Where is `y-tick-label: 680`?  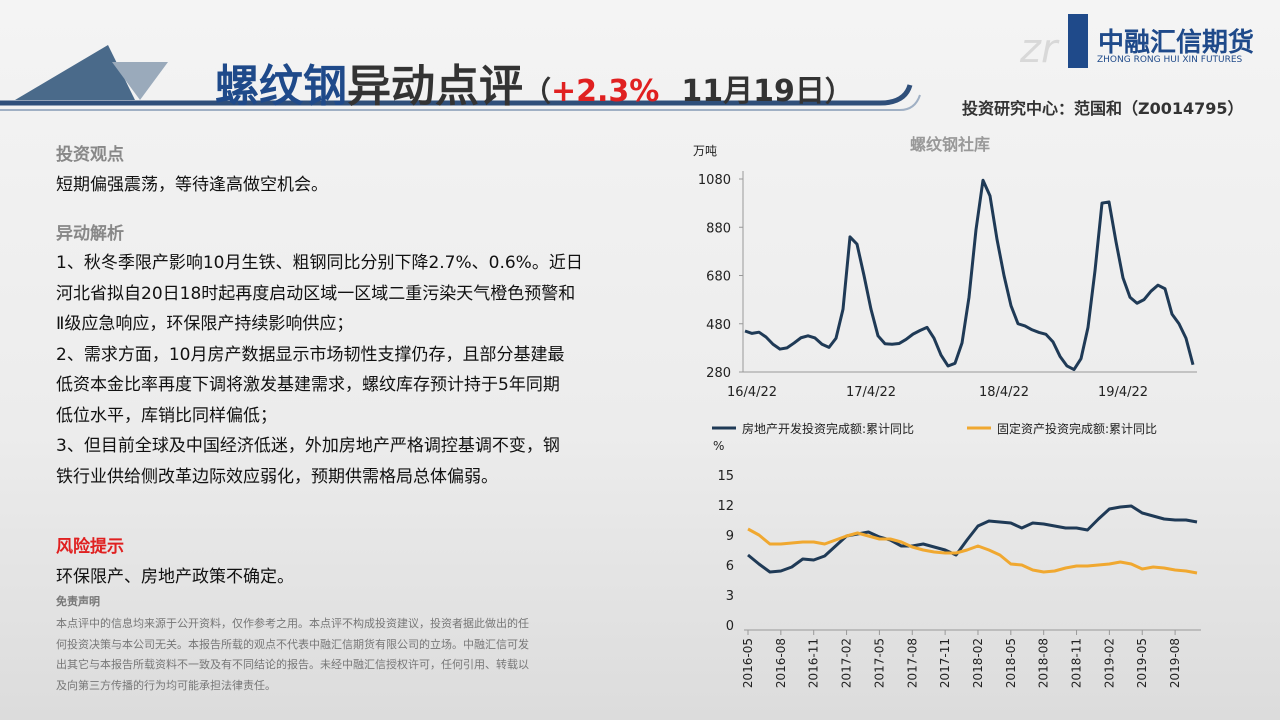
y-tick-label: 680 is located at coordinates (718, 277).